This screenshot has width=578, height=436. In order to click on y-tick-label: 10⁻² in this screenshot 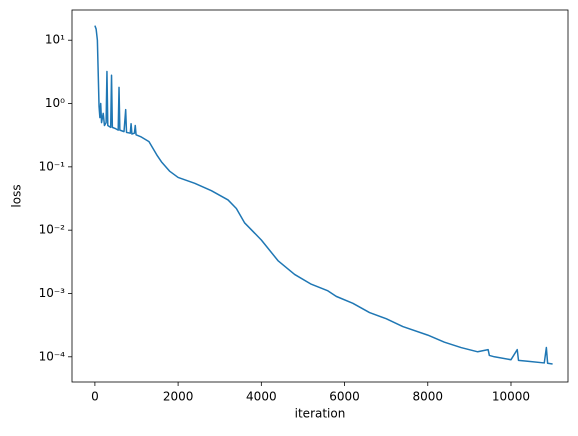, I will do `click(52, 230)`.